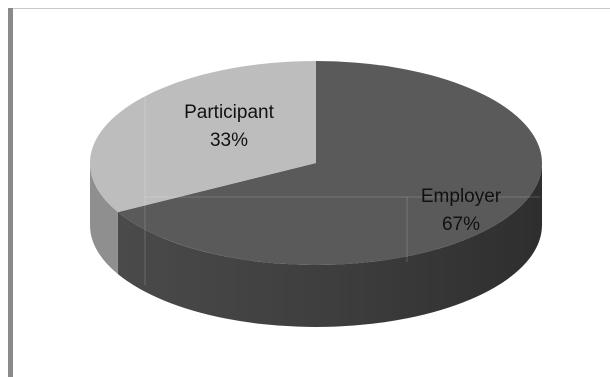 This screenshot has width=610, height=377. I want to click on pie-label-participant: Participant, so click(229, 112).